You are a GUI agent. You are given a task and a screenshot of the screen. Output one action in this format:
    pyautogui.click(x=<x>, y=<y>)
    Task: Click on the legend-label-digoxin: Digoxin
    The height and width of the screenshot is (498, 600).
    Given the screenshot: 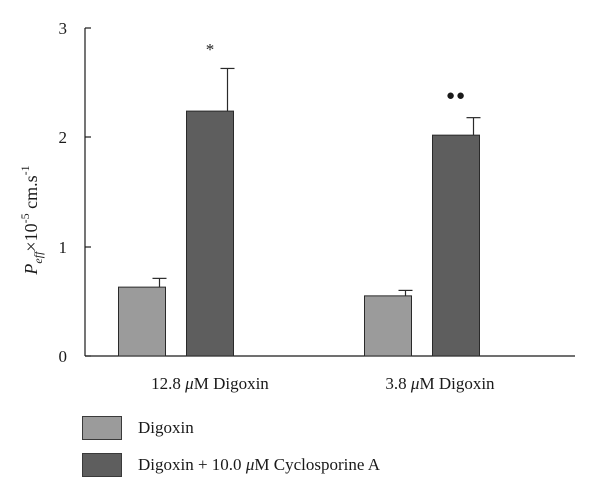 What is the action you would take?
    pyautogui.click(x=166, y=427)
    